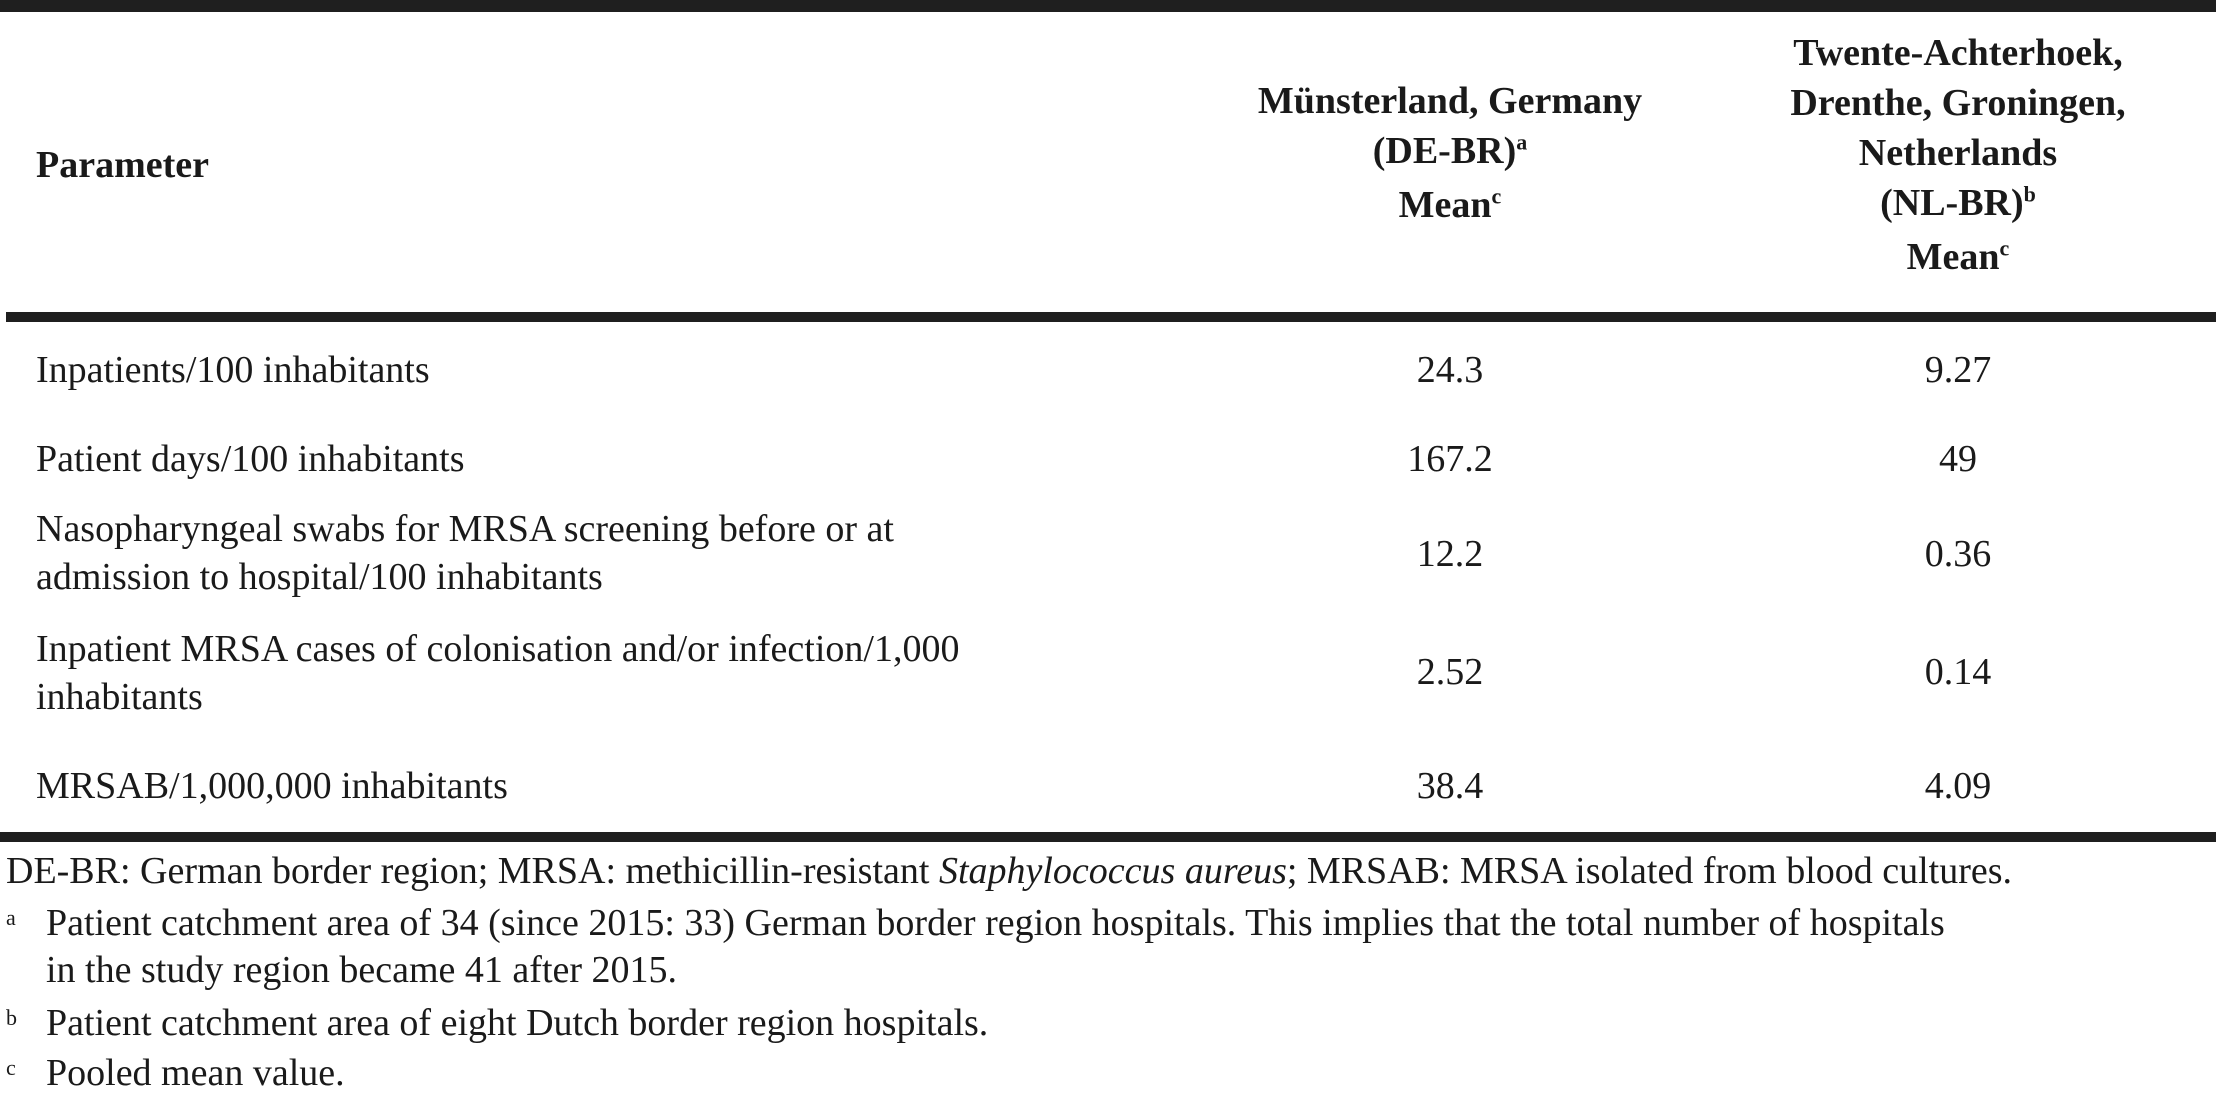 Image resolution: width=2216 pixels, height=1102 pixels. What do you see at coordinates (11, 1017) in the screenshot?
I see `footnote-b-mark: b` at bounding box center [11, 1017].